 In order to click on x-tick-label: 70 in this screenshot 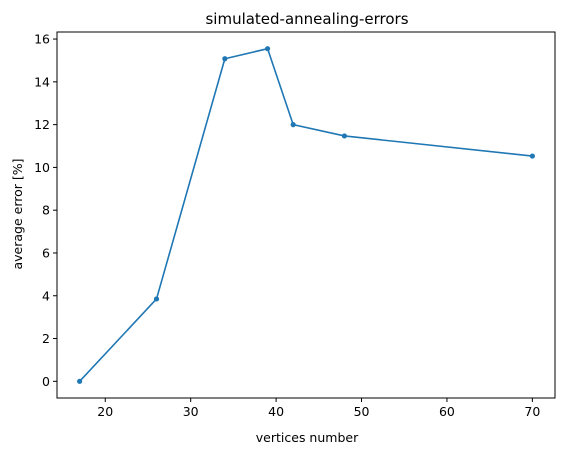, I will do `click(532, 411)`.